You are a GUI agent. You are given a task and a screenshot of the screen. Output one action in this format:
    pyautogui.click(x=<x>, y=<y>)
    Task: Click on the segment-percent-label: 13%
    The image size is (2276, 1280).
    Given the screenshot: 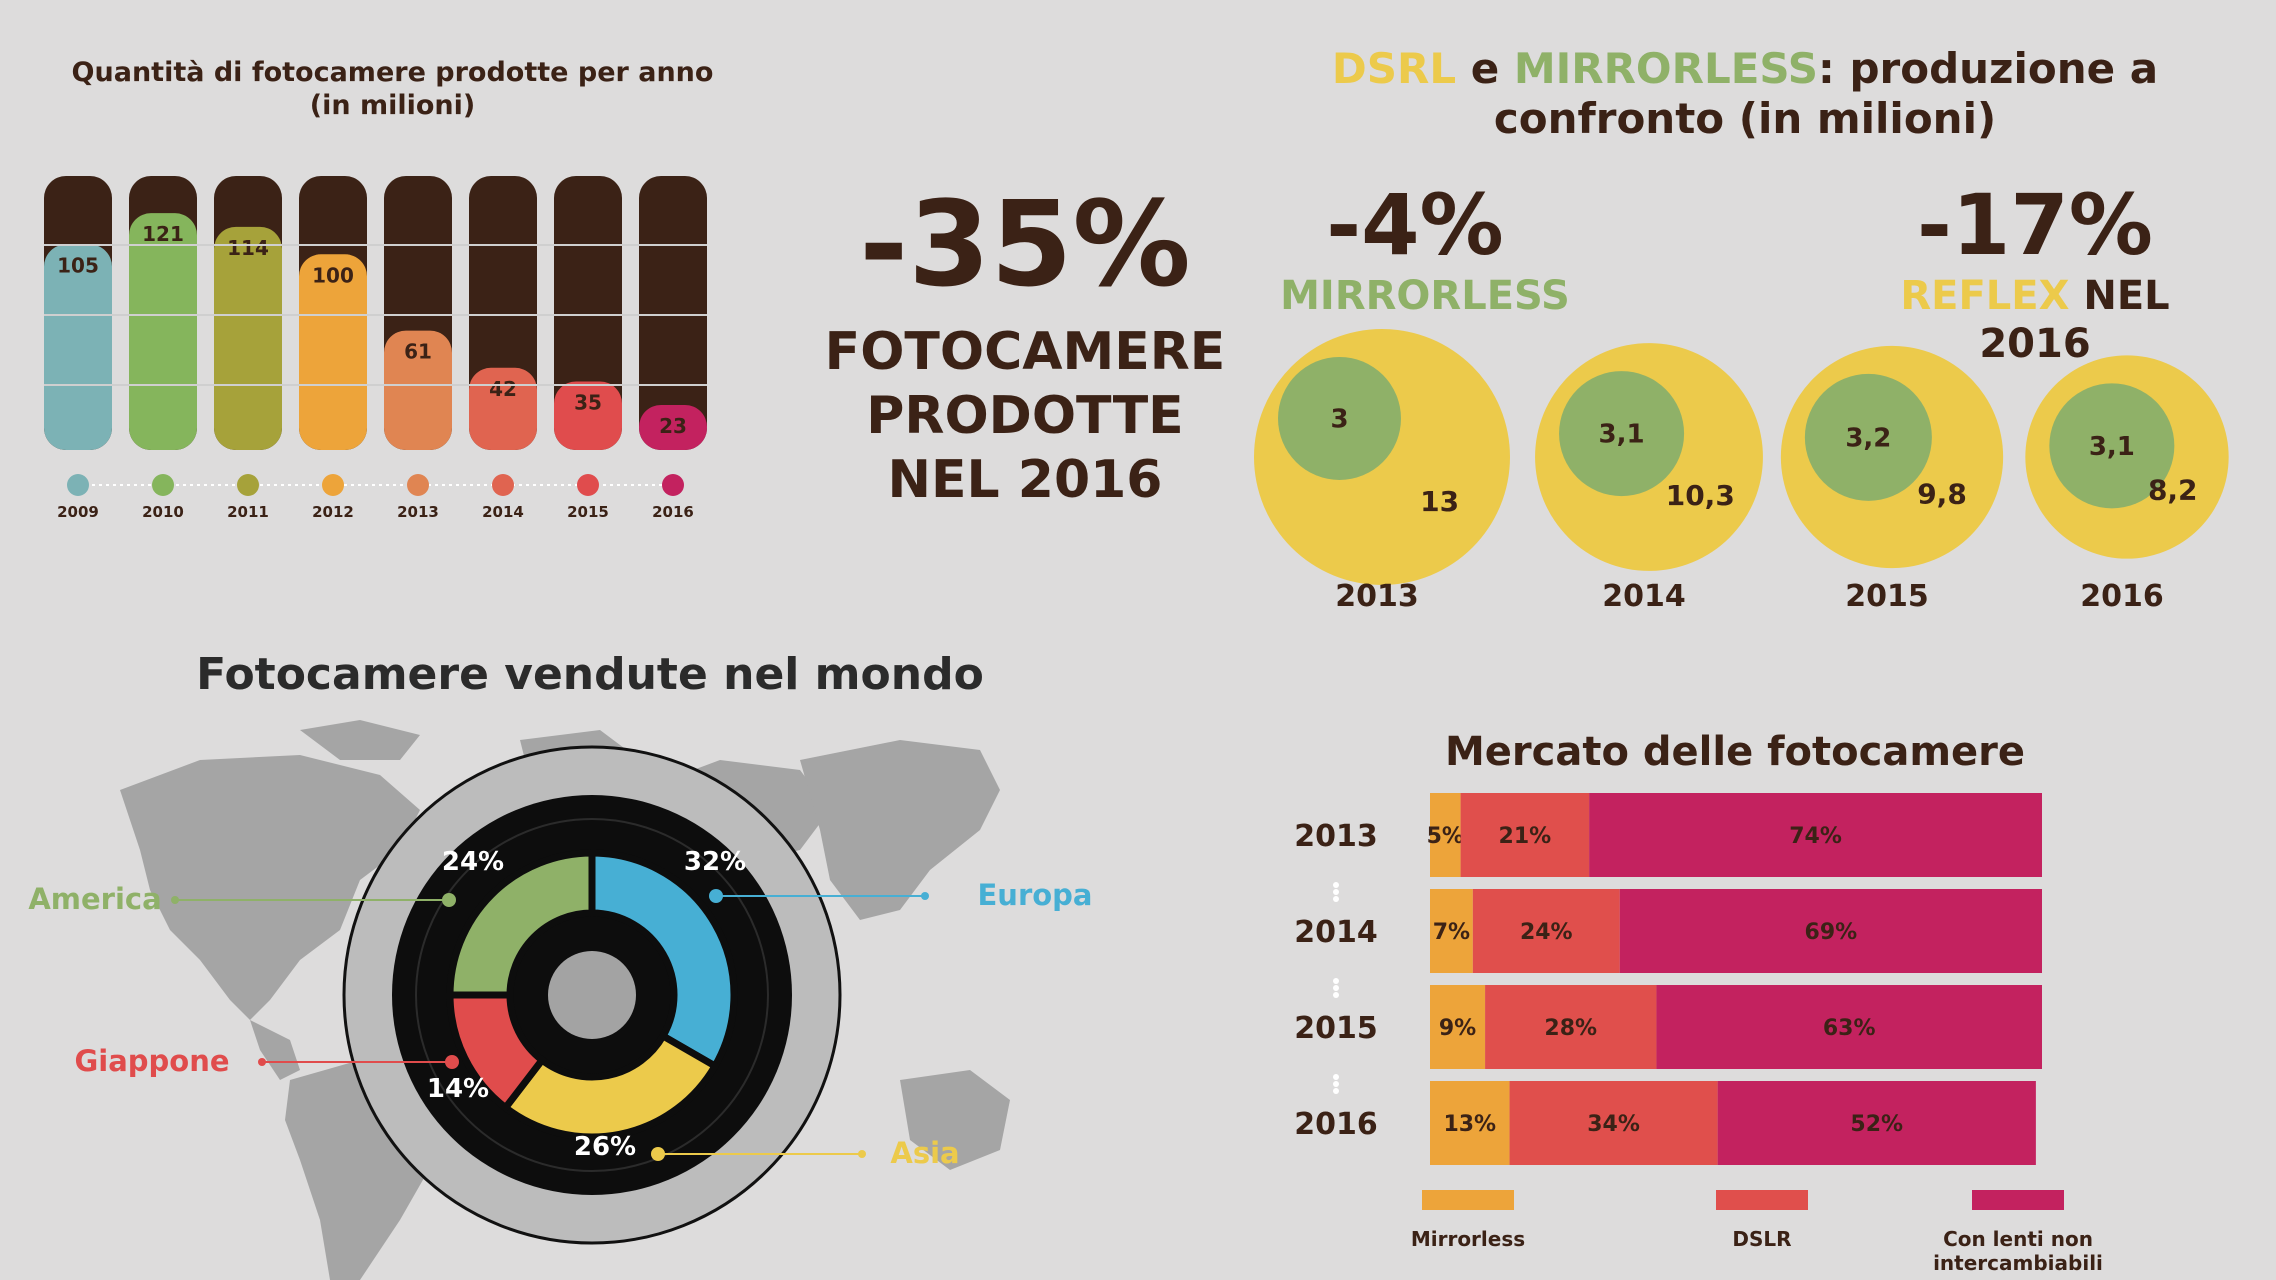 What is the action you would take?
    pyautogui.click(x=1469, y=1124)
    